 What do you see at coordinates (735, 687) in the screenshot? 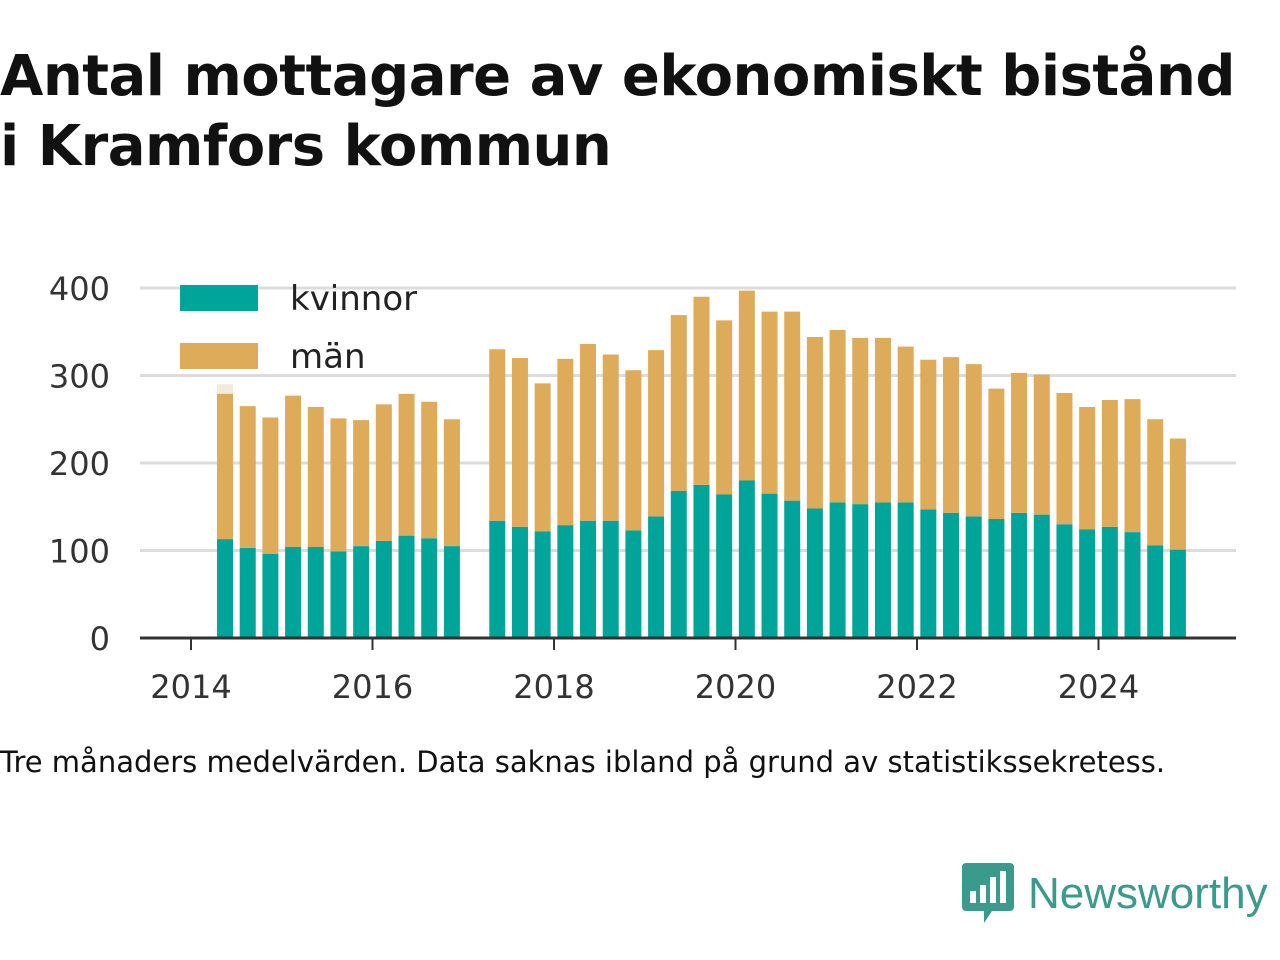
I see `x-tick-label: 2020` at bounding box center [735, 687].